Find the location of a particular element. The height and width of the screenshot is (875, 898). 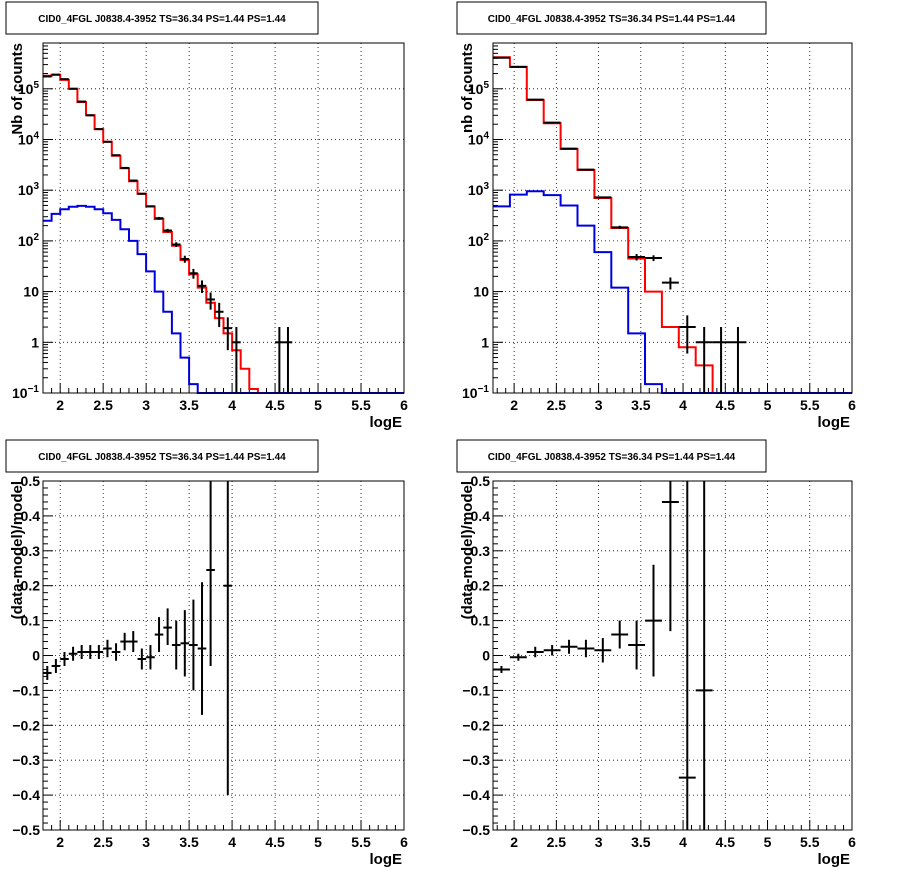

y-axis-title: Nb of counts is located at coordinates (17, 89).